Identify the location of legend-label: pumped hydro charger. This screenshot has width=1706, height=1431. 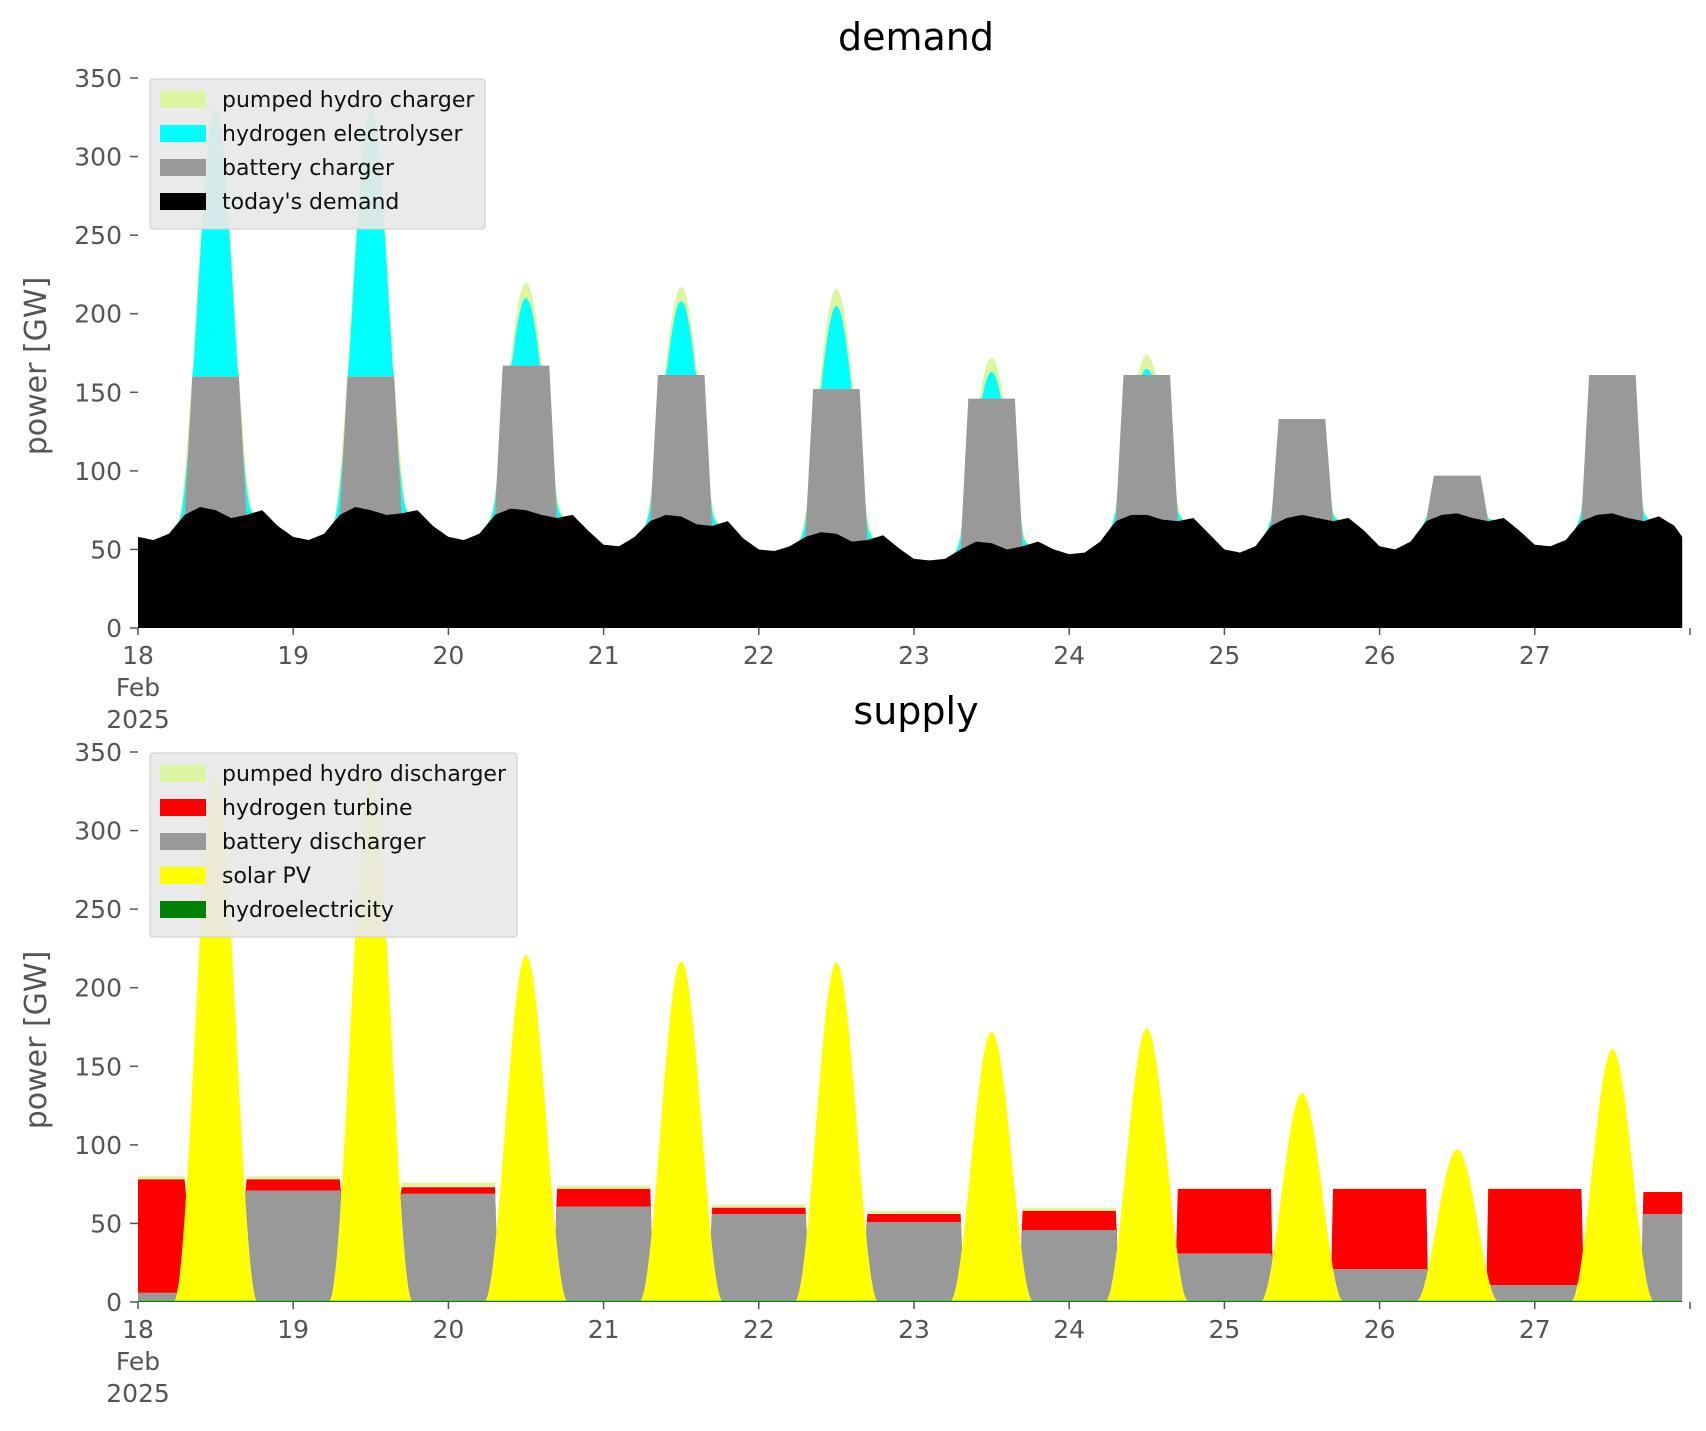
(348, 100).